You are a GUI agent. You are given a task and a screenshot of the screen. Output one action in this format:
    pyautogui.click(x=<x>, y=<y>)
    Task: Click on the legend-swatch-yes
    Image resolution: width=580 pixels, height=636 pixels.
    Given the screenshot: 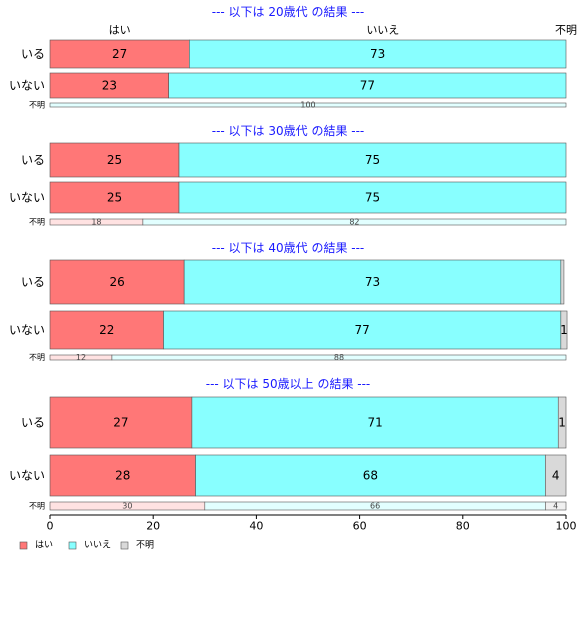 What is the action you would take?
    pyautogui.click(x=23, y=545)
    